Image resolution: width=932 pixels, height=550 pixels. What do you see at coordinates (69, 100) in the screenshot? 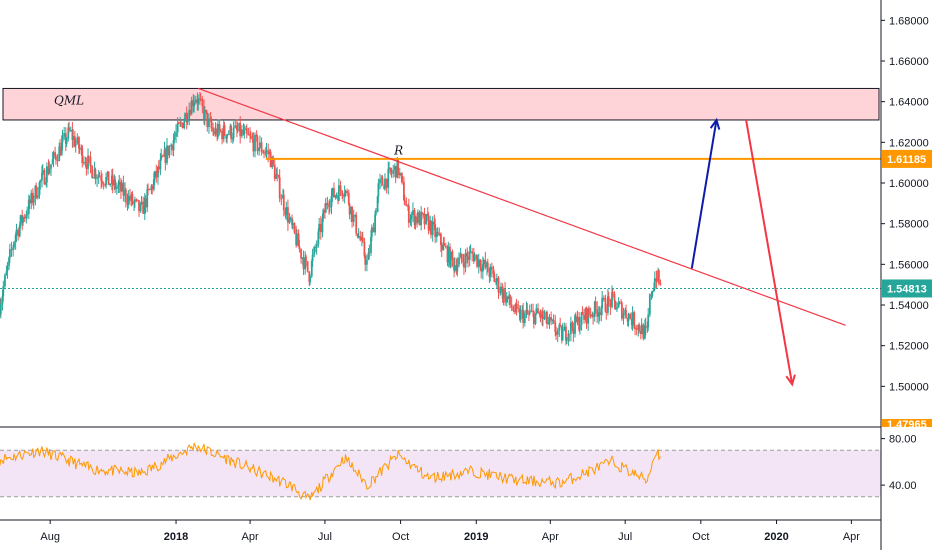
I see `qml-label: QML` at bounding box center [69, 100].